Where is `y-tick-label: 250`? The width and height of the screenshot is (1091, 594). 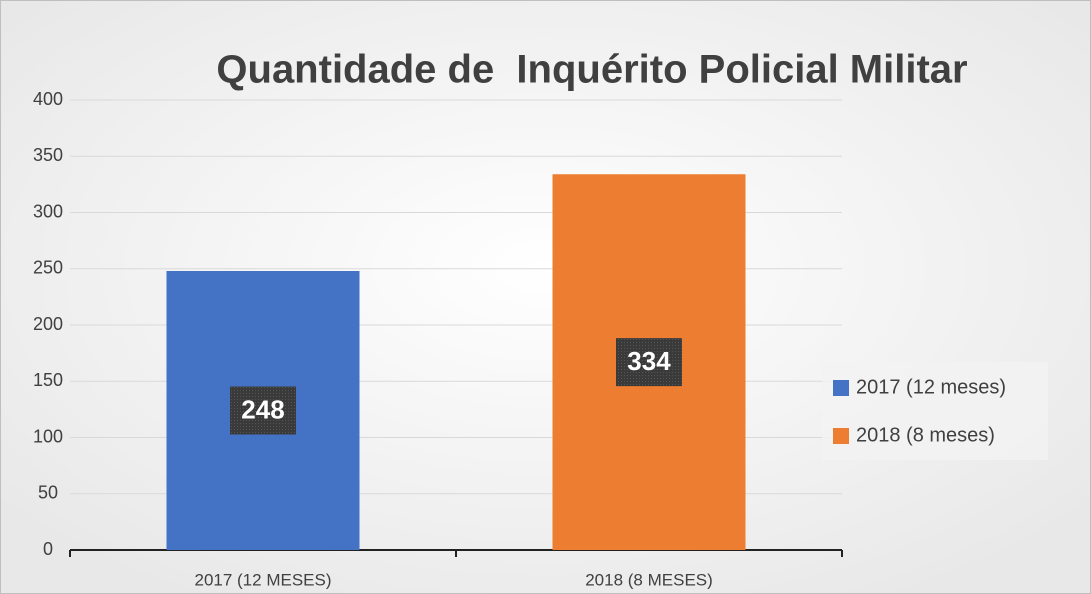 y-tick-label: 250 is located at coordinates (48, 268).